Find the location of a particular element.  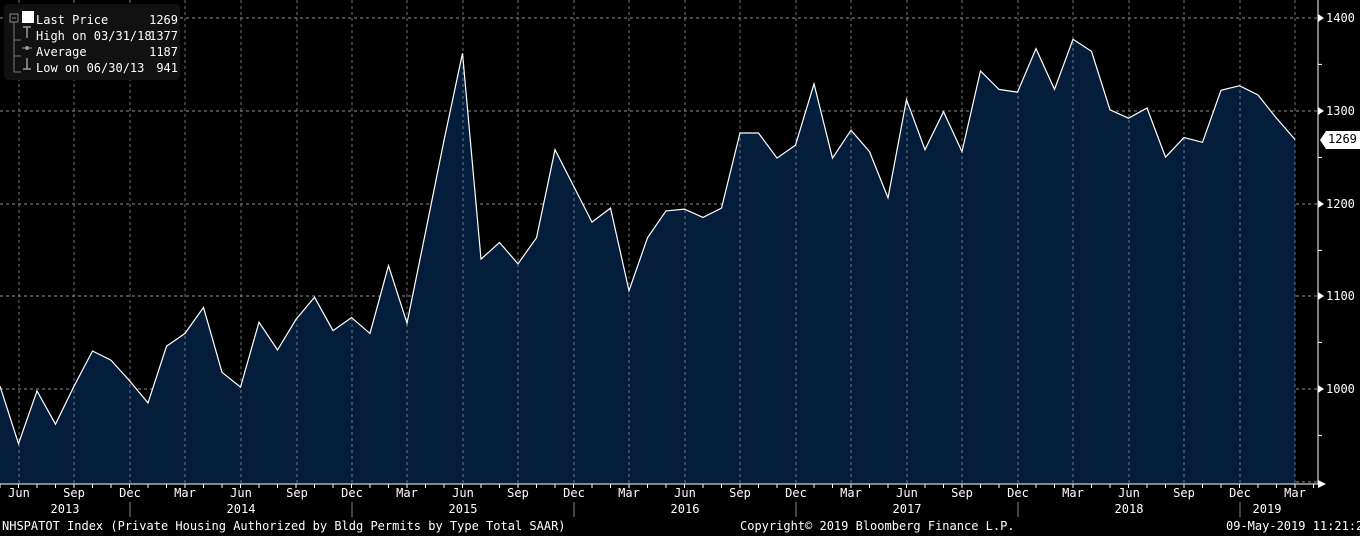

x-axis-year-label: 2014 is located at coordinates (241, 509).